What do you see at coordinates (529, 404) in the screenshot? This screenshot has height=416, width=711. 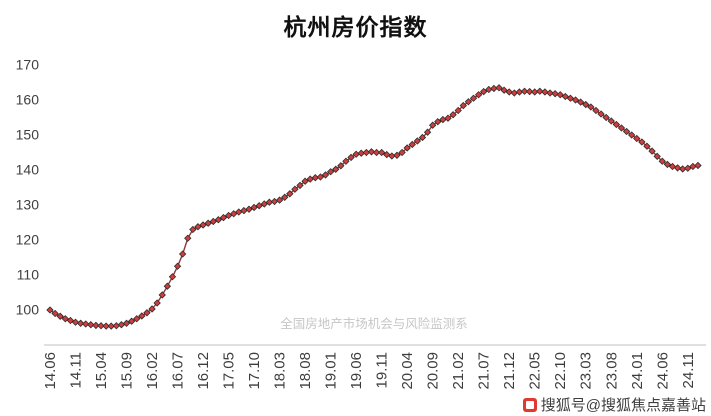 I see `sohu-logo-icon` at bounding box center [529, 404].